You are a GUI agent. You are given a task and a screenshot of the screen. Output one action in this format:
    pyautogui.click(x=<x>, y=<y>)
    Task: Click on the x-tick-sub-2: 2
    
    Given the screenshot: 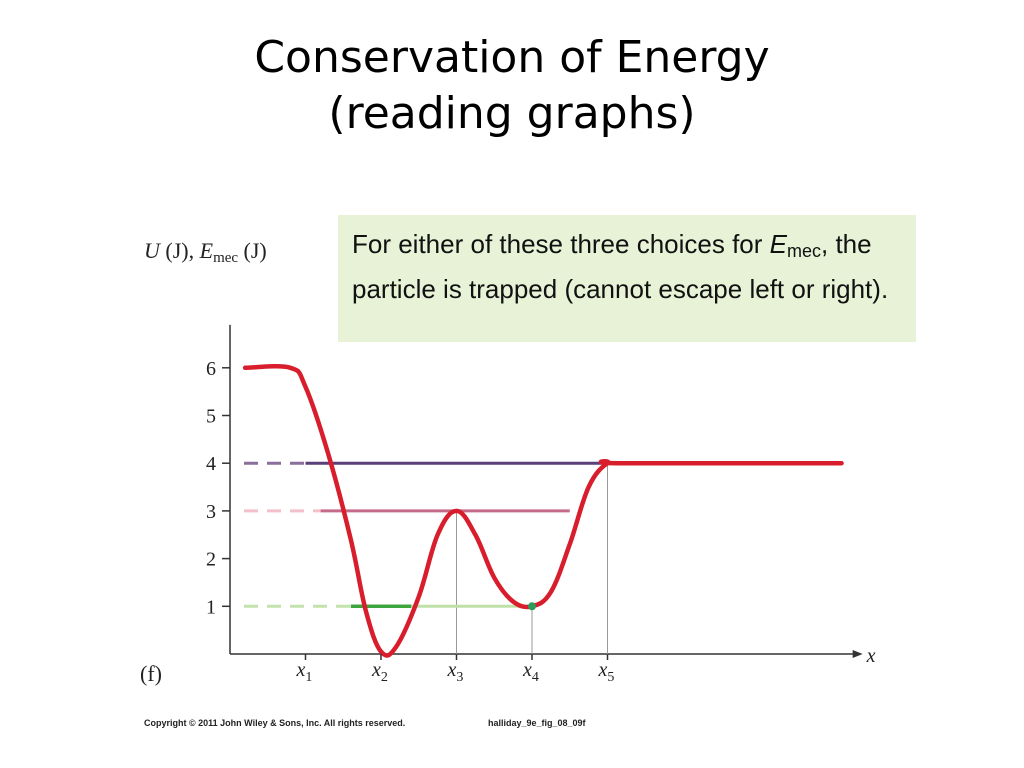 What is the action you would take?
    pyautogui.click(x=384, y=677)
    